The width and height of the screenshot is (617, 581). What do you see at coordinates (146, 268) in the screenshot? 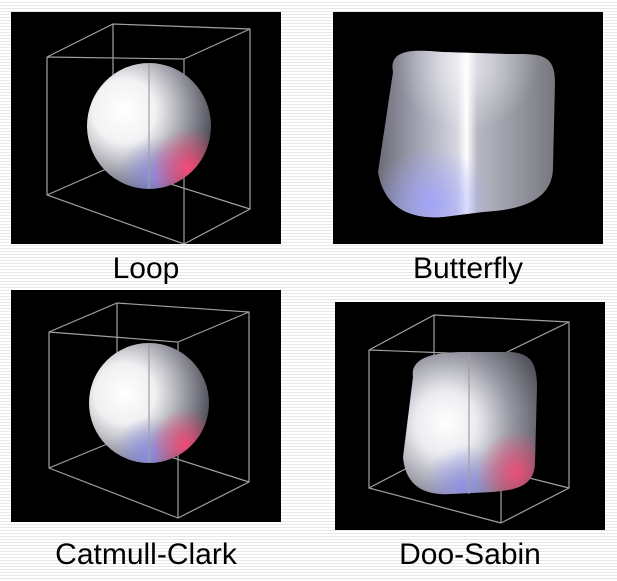
I see `loop-caption: Loop` at bounding box center [146, 268].